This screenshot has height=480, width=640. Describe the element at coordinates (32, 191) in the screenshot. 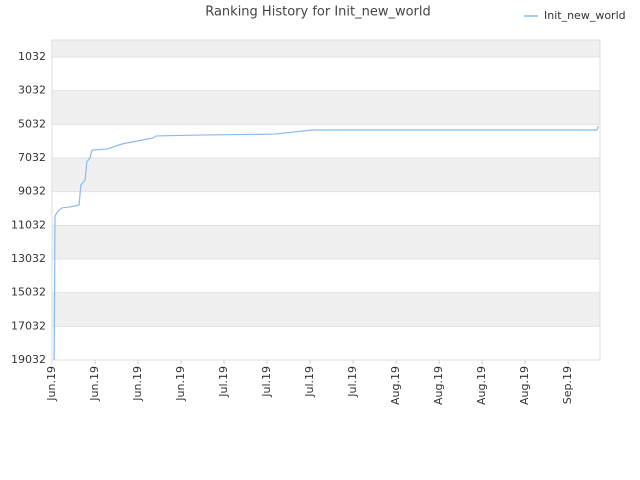

I see `y-tick-label: 9032` at that location.